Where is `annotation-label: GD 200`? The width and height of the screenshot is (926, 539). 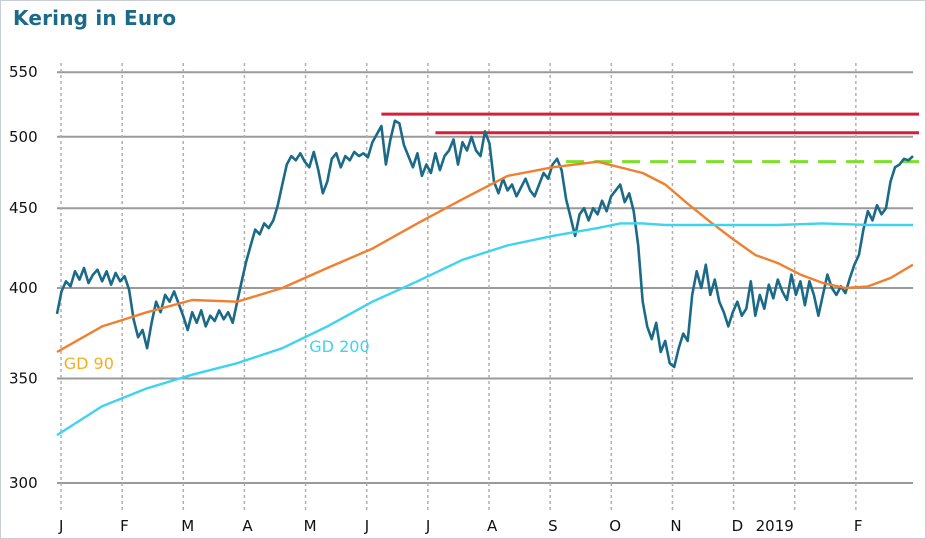 annotation-label: GD 200 is located at coordinates (339, 346).